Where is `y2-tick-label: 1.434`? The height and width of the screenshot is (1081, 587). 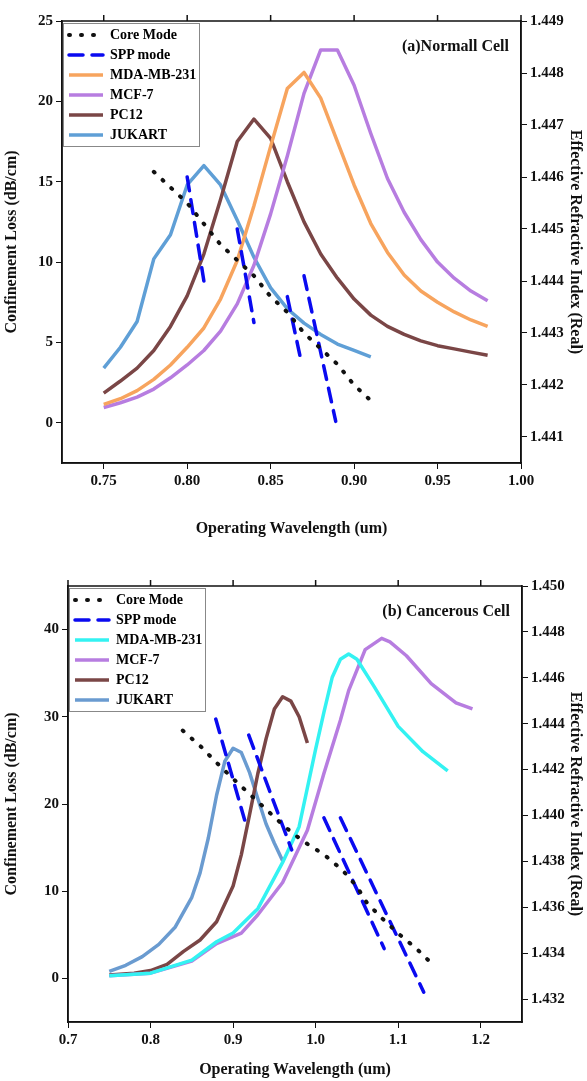 y2-tick-label: 1.434 is located at coordinates (548, 952).